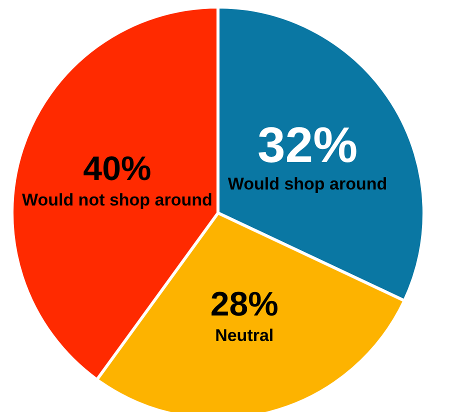  Describe the element at coordinates (307, 145) in the screenshot. I see `data-label: 32%` at that location.